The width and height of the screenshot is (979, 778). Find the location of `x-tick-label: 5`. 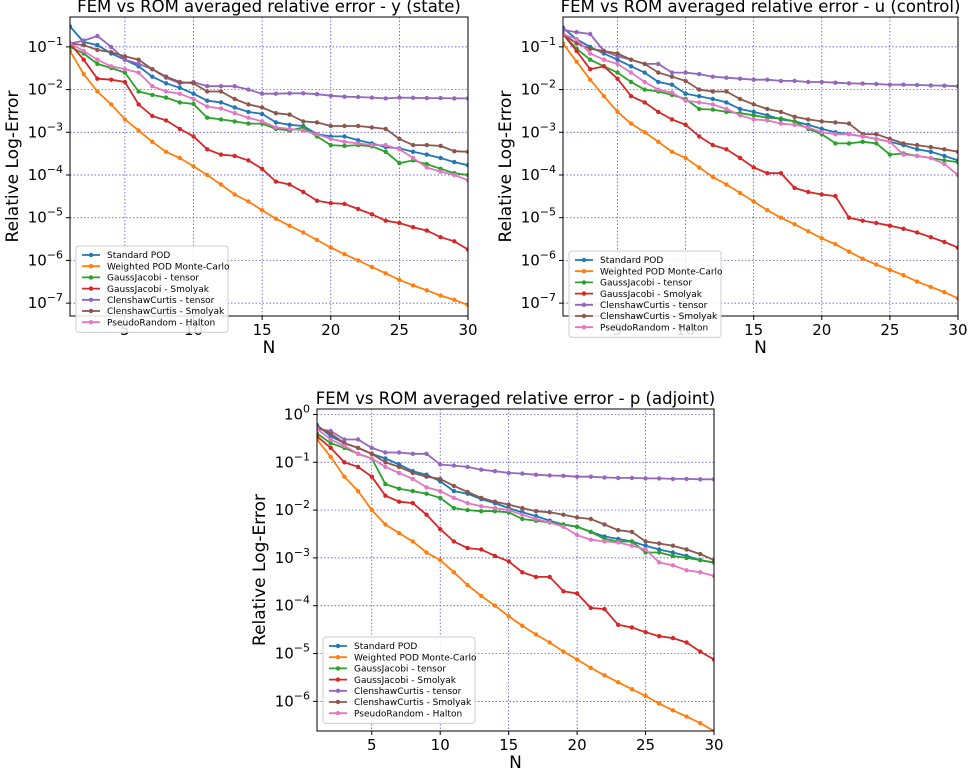

x-tick-label: 5 is located at coordinates (372, 745).